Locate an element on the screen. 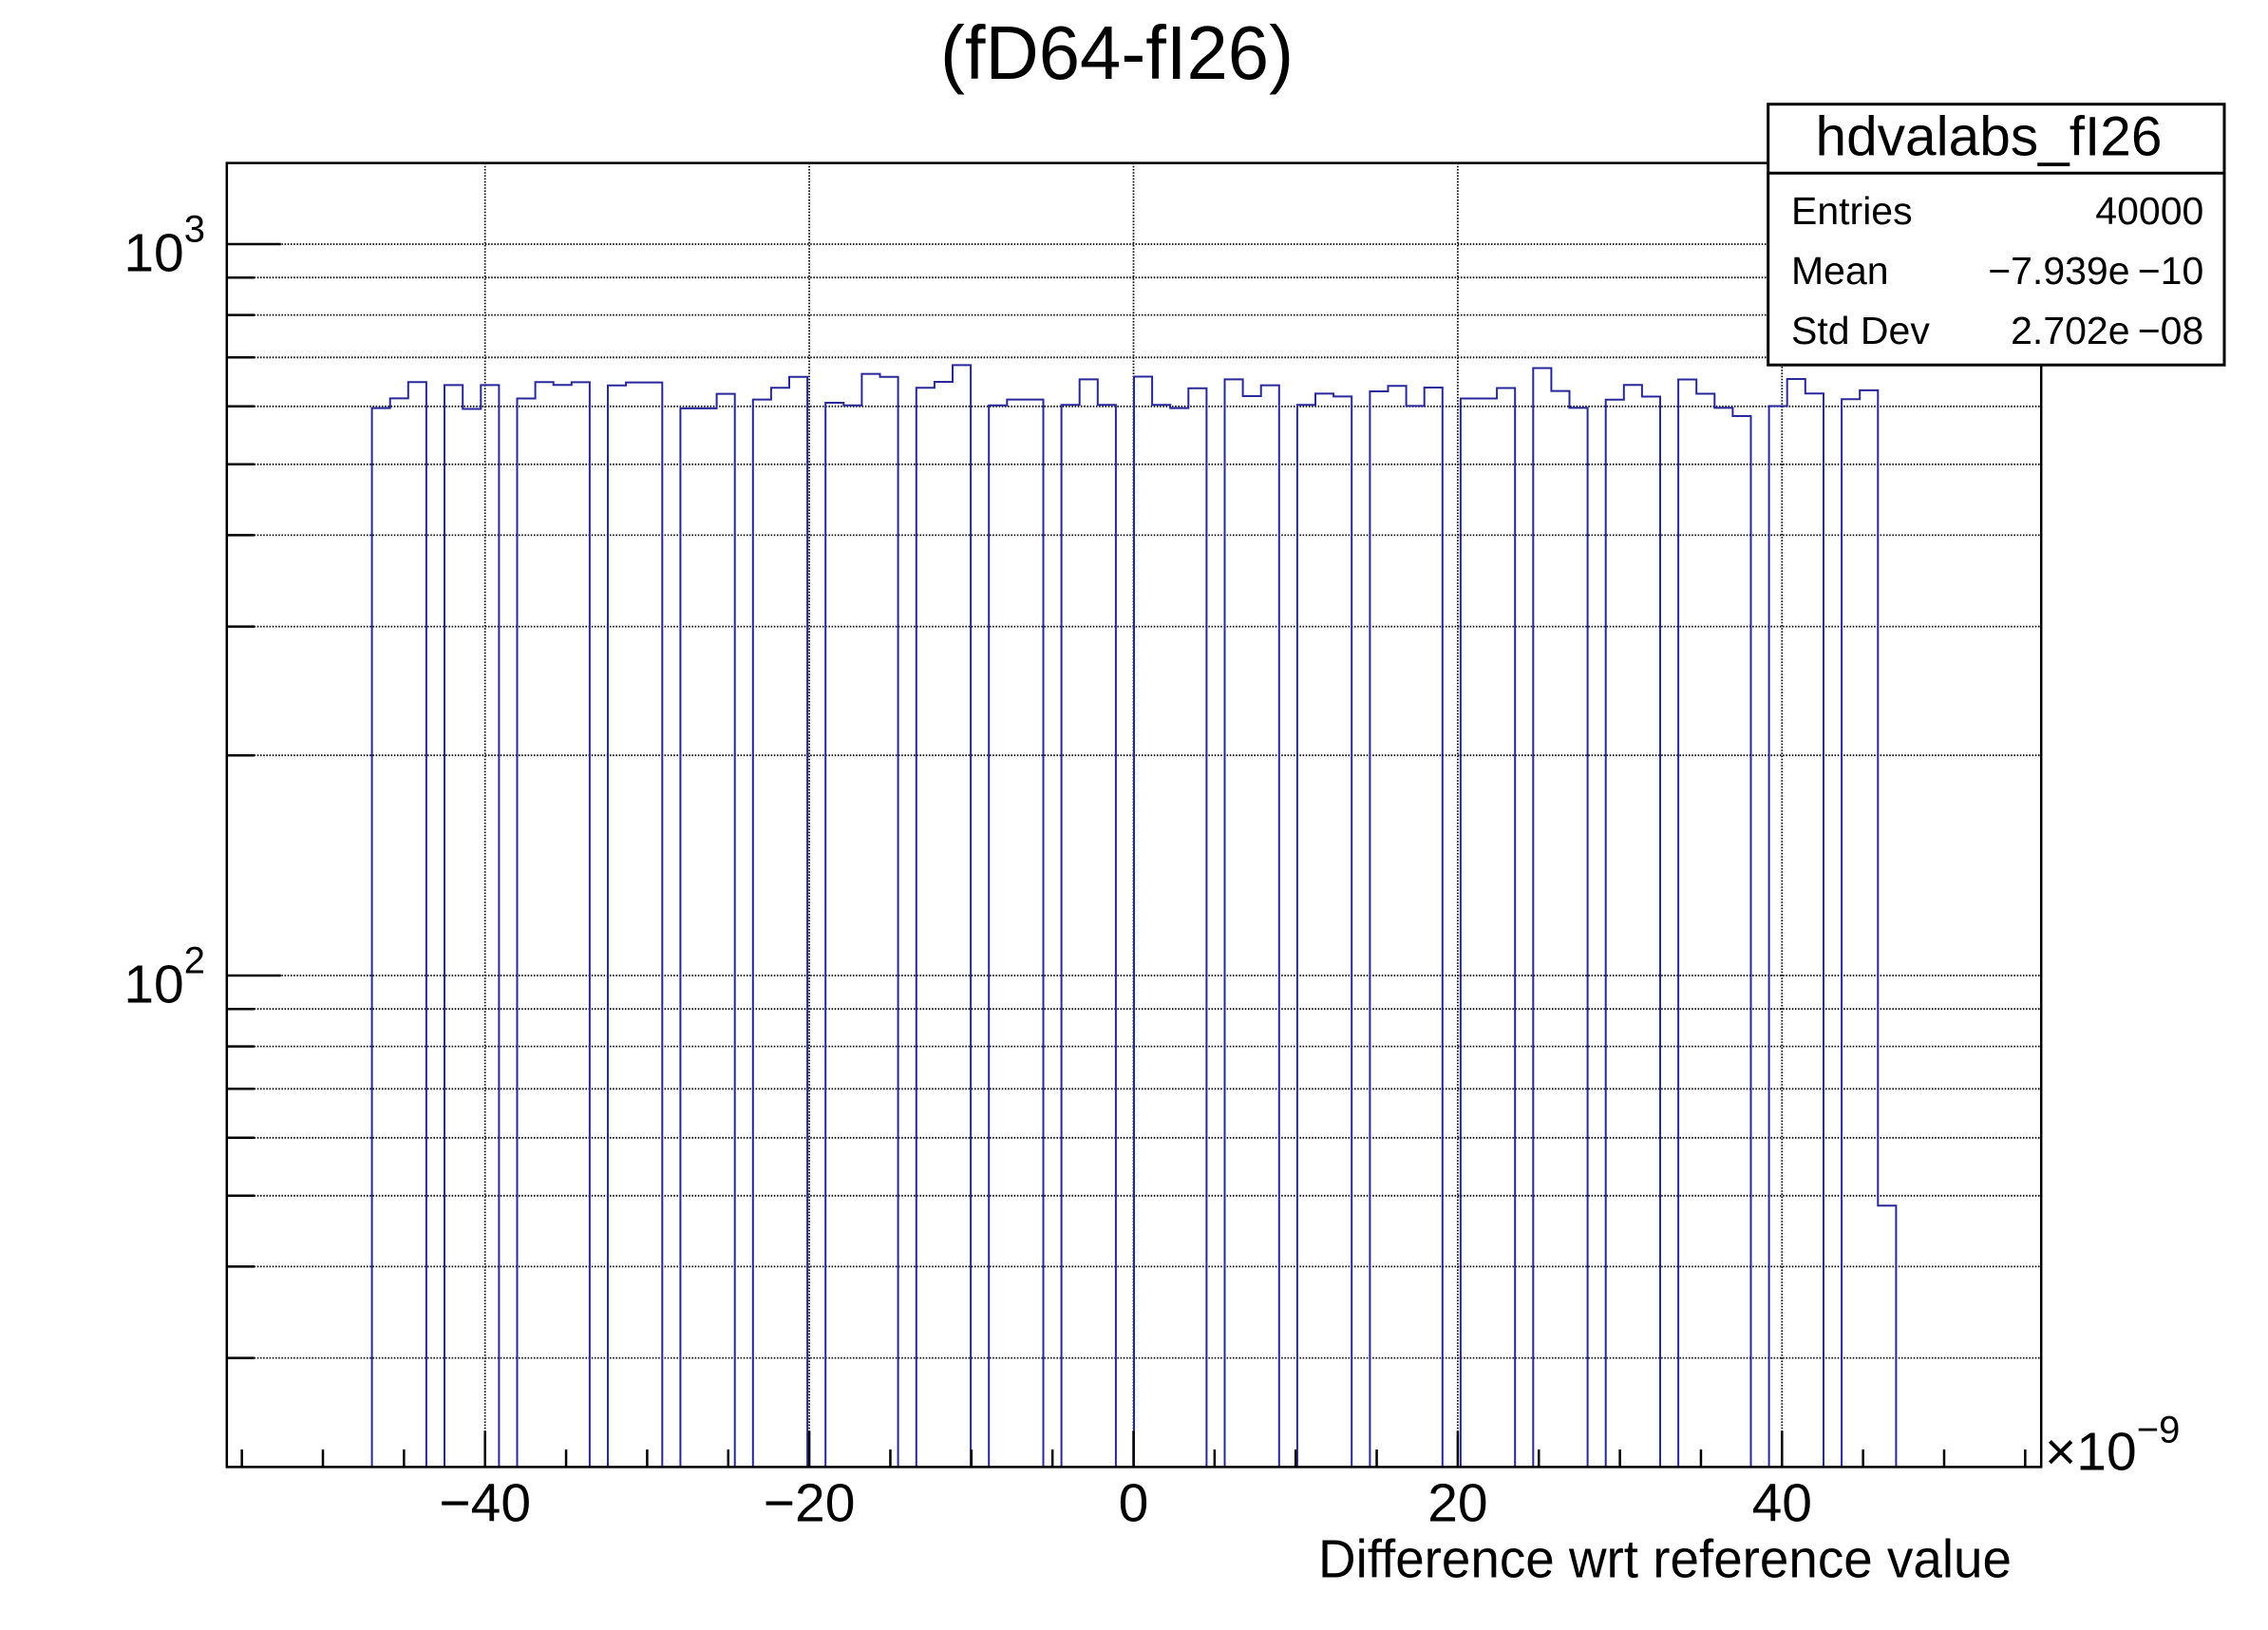  svg-text: 40000 is located at coordinates (2149, 211).